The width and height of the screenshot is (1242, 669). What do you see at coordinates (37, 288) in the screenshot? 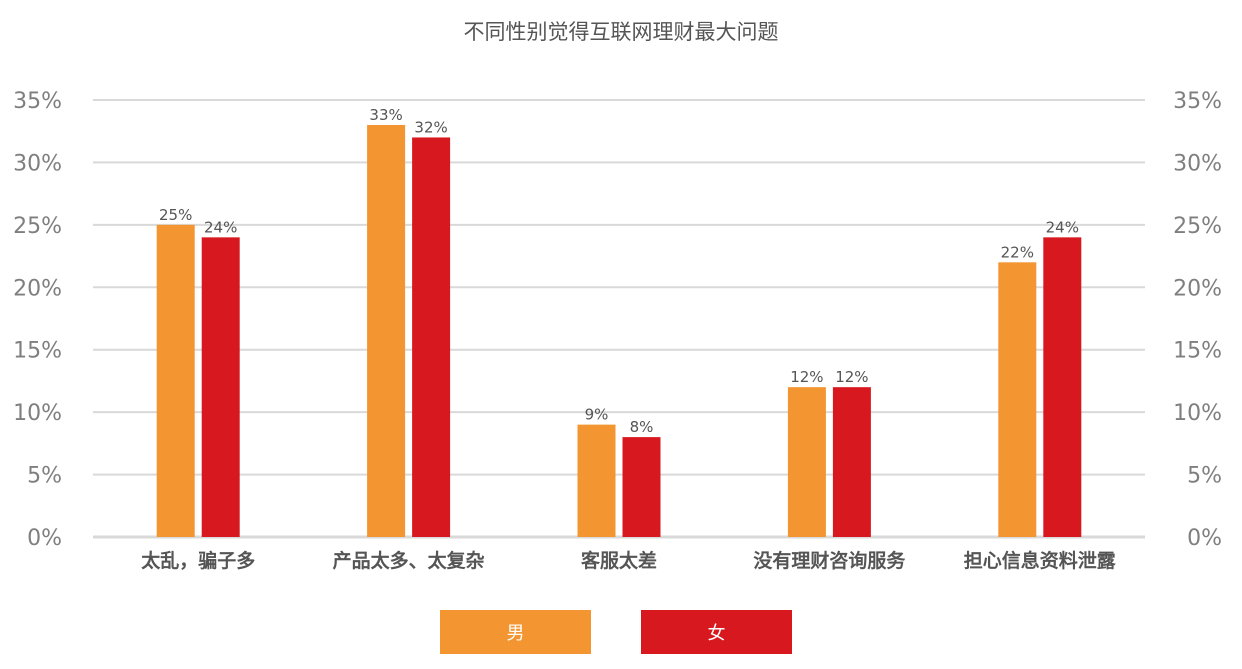
I see `y-tick-label-left: 20%` at bounding box center [37, 288].